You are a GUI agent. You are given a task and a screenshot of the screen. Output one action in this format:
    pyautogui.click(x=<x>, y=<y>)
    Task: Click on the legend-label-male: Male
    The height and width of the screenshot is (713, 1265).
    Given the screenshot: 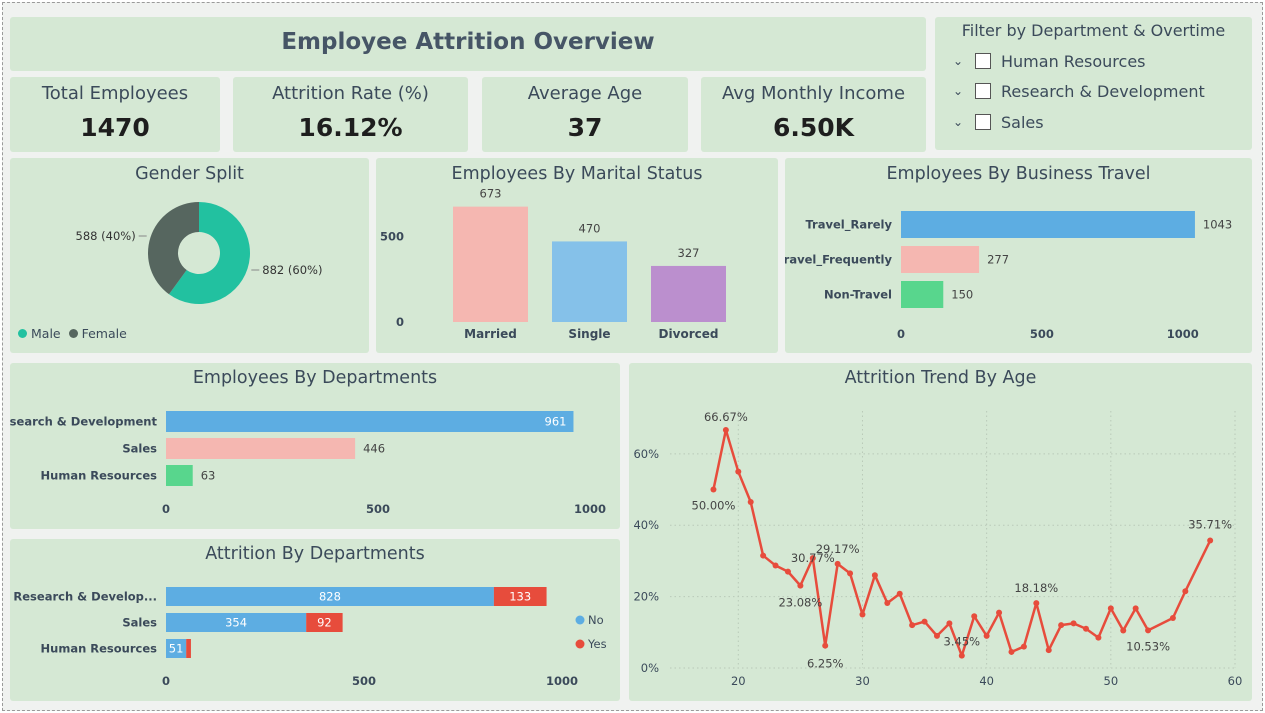 What is the action you would take?
    pyautogui.click(x=46, y=333)
    